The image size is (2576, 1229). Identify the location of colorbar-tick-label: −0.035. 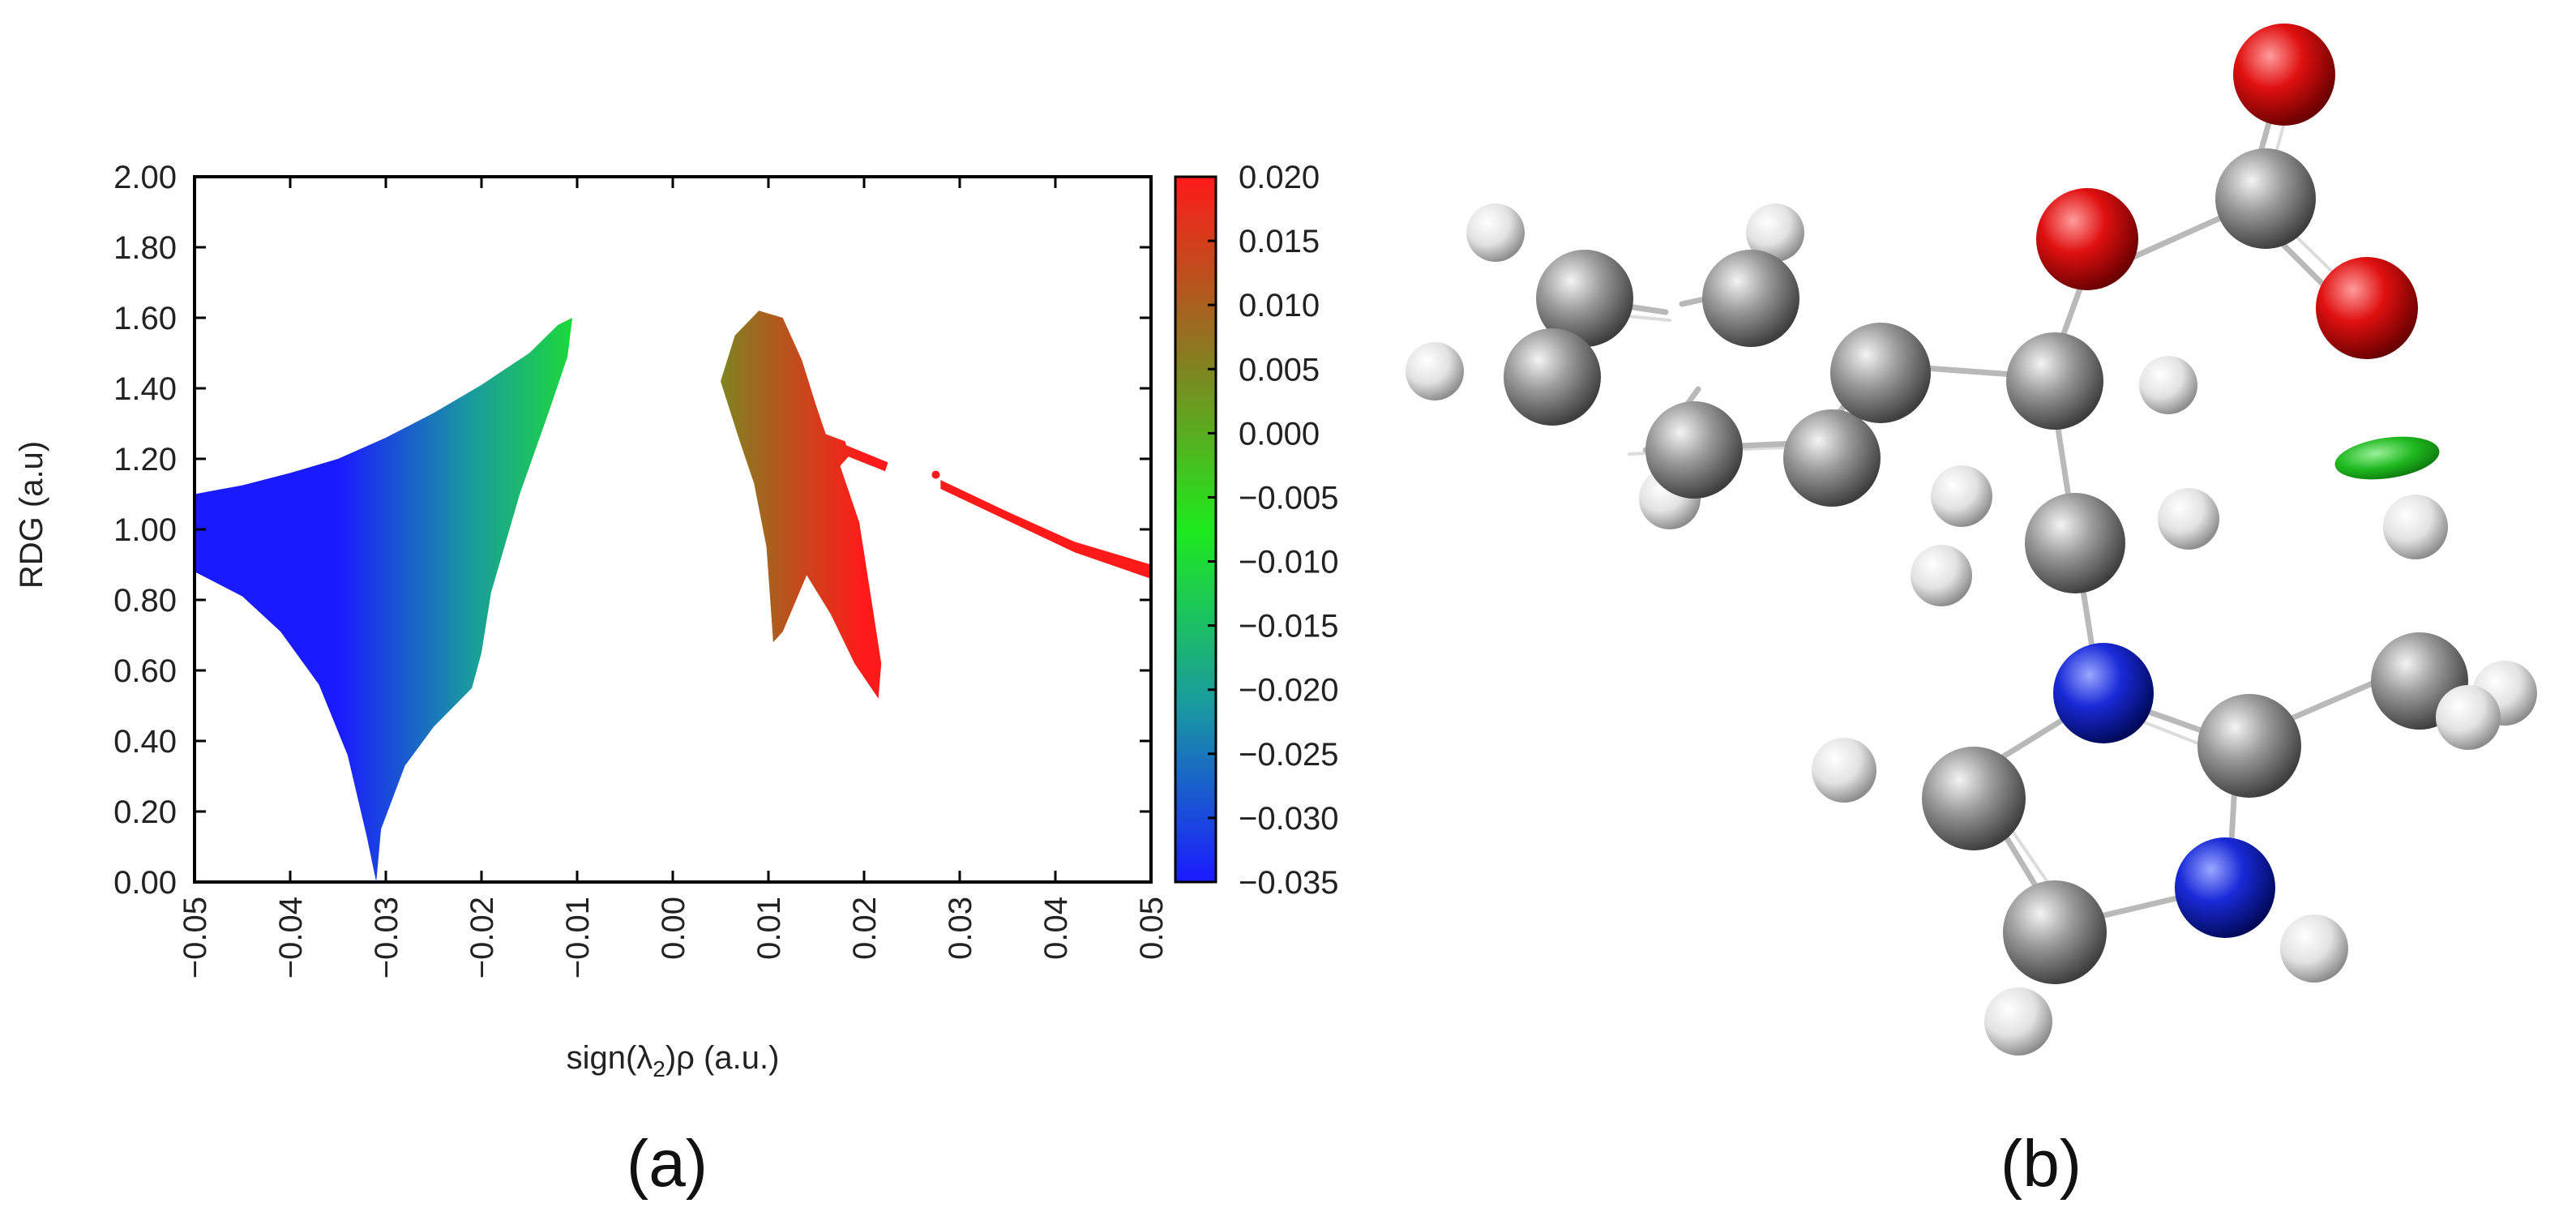
(1288, 883).